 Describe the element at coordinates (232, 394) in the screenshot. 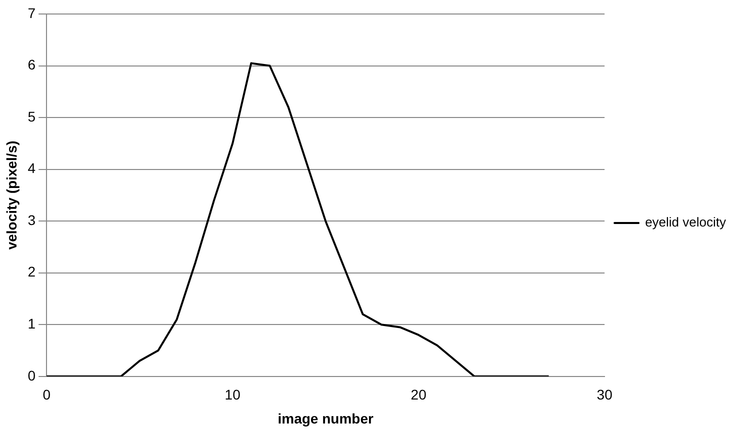

I see `x-tick-label: 10` at that location.